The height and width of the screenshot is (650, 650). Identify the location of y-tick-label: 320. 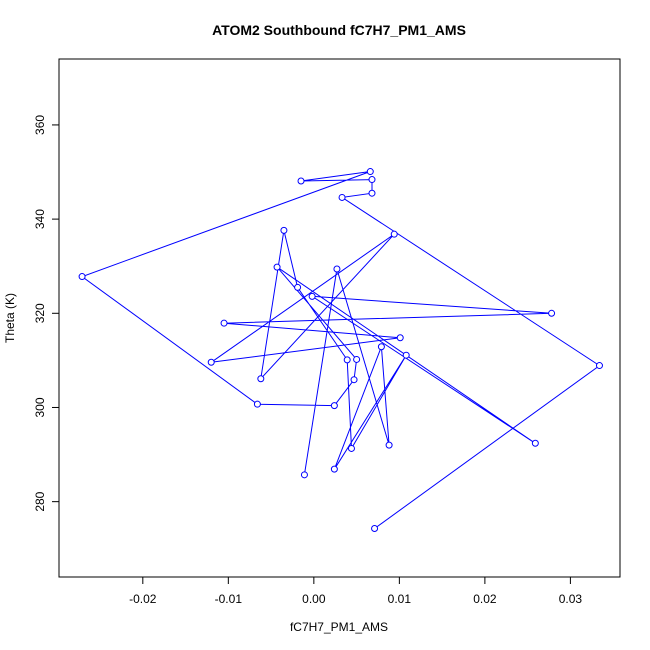
(40, 313).